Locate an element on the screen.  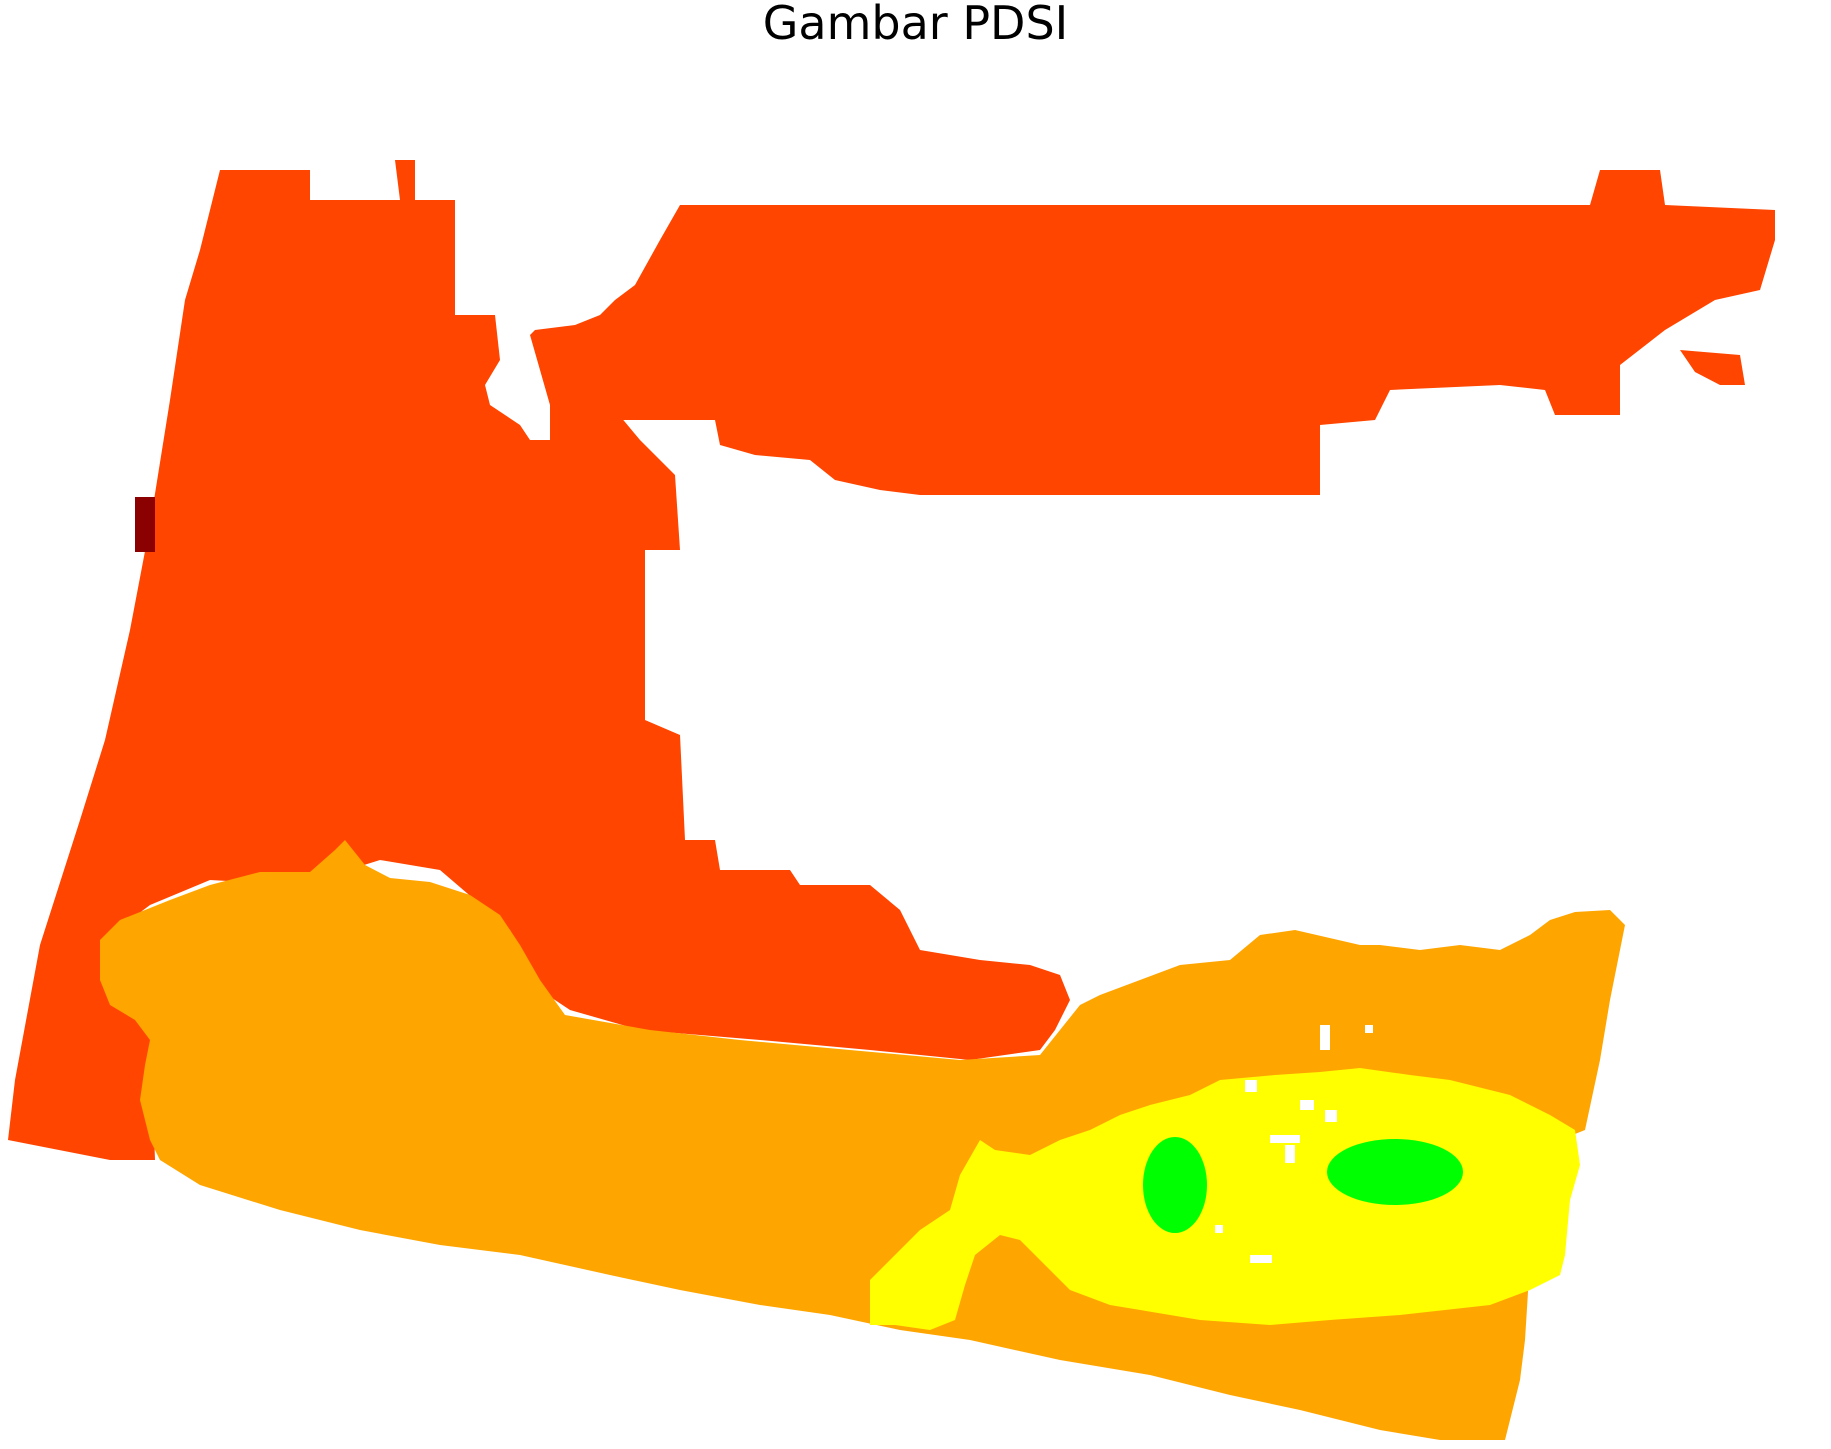
region-mild-drought is located at coordinates (1225, 1199).